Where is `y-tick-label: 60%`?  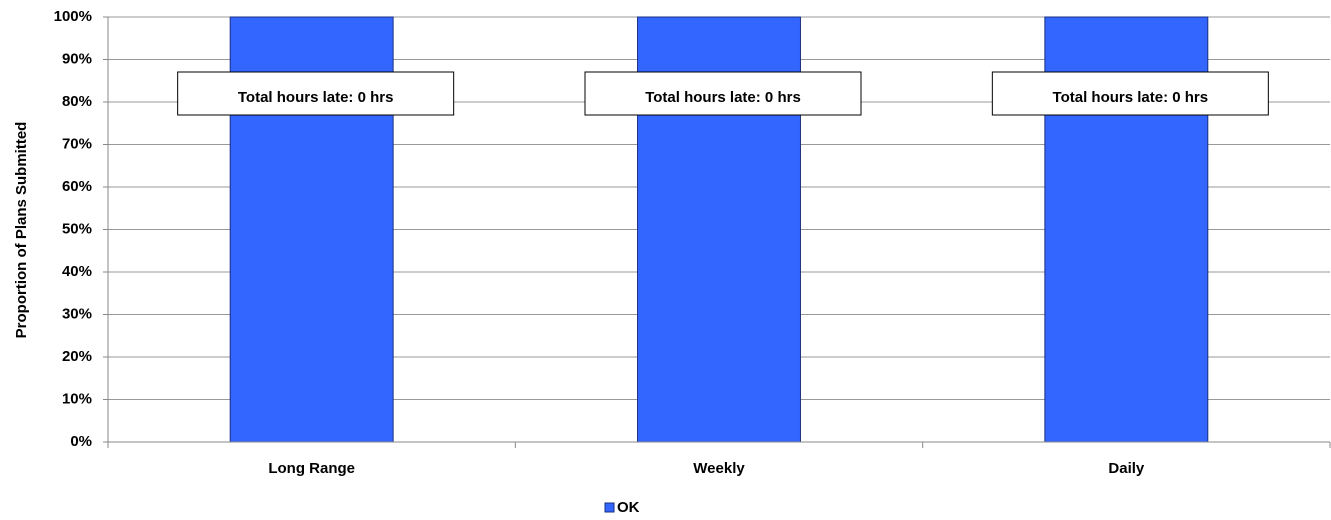 y-tick-label: 60% is located at coordinates (77, 186).